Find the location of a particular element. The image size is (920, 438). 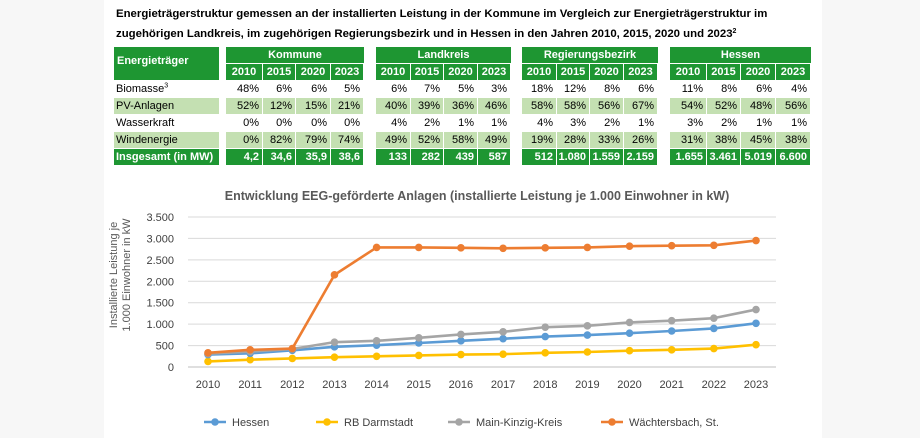

row-label-footnote: 3 is located at coordinates (166, 86).